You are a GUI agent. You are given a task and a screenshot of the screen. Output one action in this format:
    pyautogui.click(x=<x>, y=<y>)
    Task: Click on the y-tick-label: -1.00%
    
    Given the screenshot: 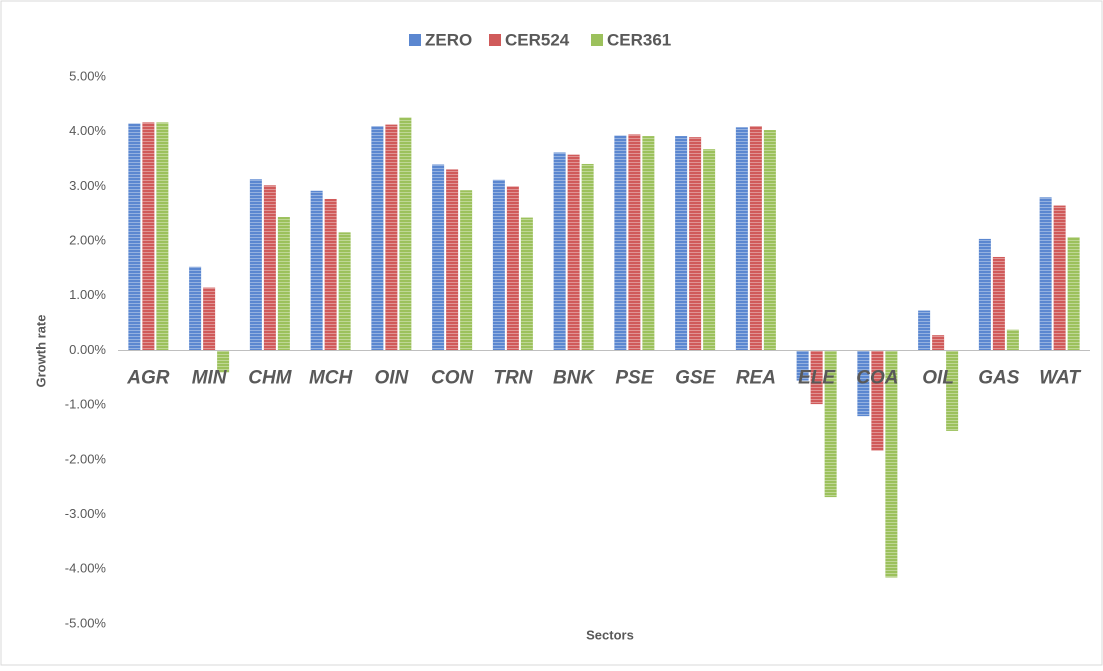 What is the action you would take?
    pyautogui.click(x=86, y=404)
    